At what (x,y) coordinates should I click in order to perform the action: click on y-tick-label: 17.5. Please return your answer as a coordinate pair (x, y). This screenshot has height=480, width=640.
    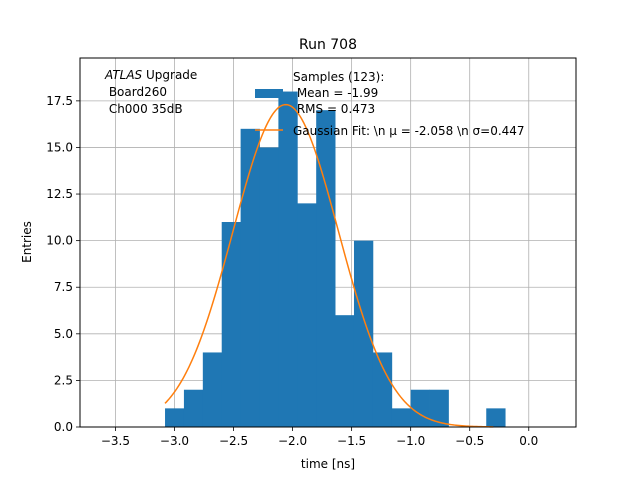
    Looking at the image, I should click on (59, 101).